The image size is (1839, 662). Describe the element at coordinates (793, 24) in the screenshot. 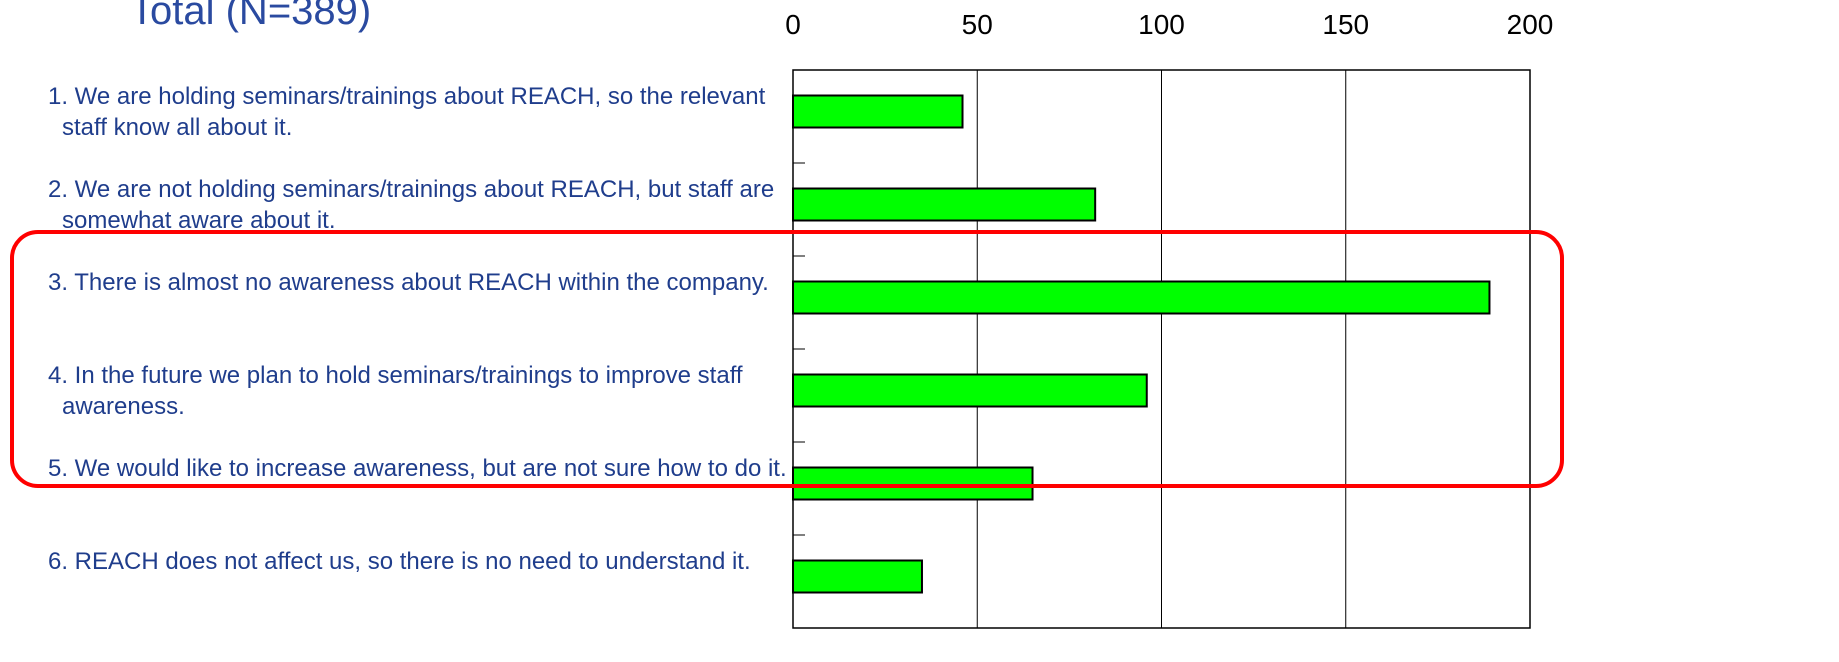

I see `x-tick-label: 0` at that location.